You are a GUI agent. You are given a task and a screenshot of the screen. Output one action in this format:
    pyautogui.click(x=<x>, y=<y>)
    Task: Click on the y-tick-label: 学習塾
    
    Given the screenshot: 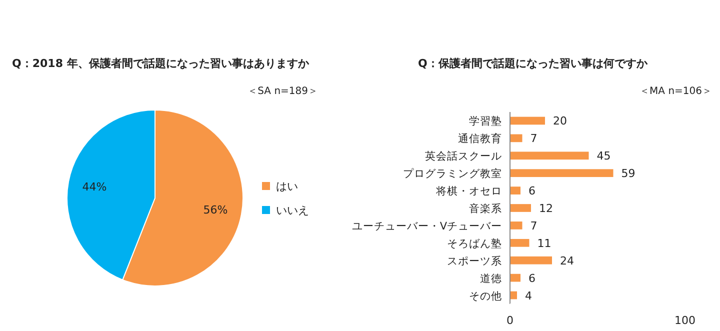 What is the action you would take?
    pyautogui.click(x=485, y=121)
    